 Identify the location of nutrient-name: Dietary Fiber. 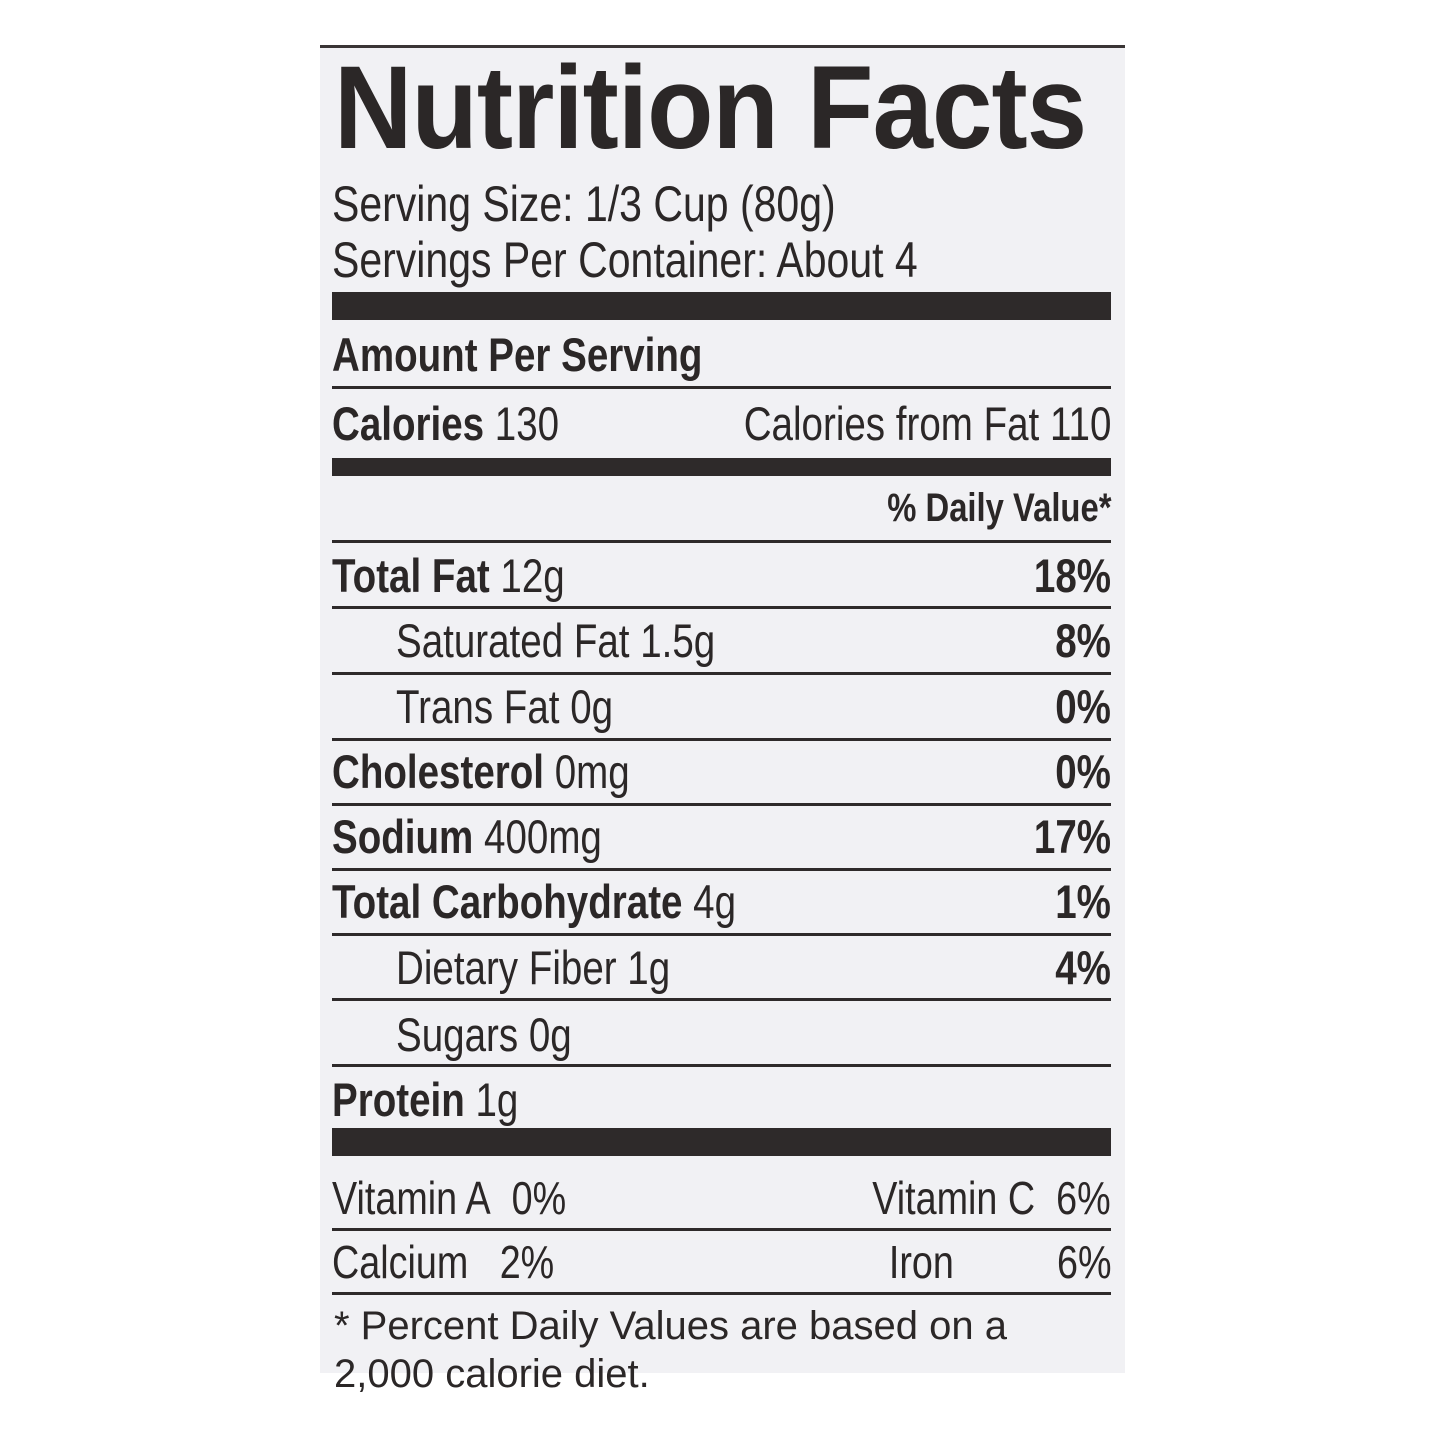
(506, 967).